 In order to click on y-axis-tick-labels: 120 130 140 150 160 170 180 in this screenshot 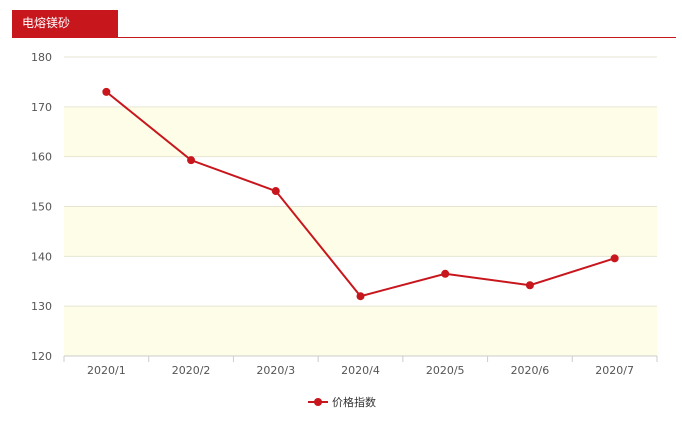, I will do `click(41, 207)`.